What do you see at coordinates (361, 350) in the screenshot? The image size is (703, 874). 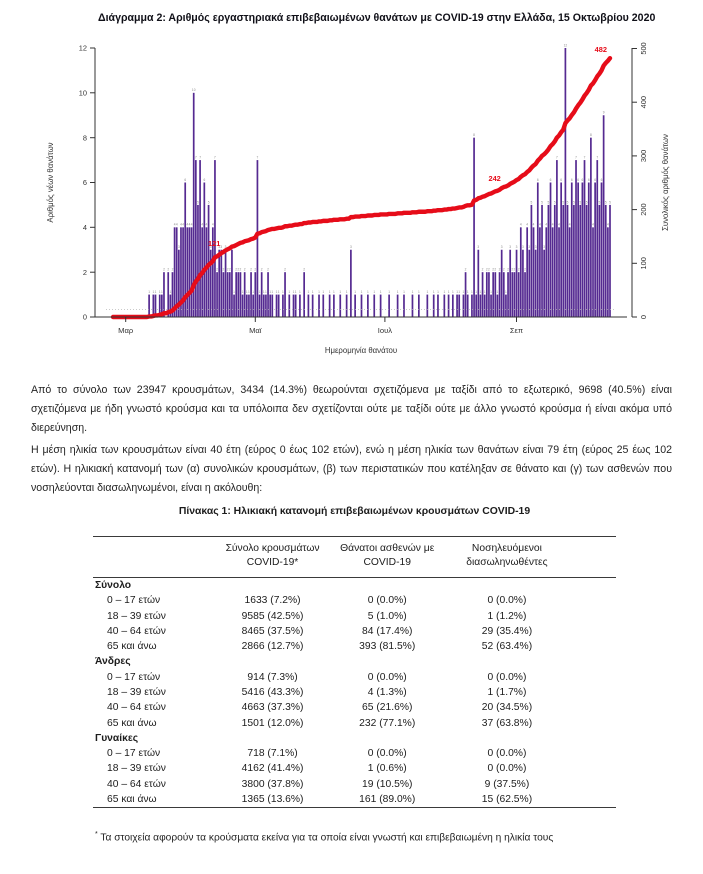 I see `x-axis-title: Ημερομηνία θανάτου` at bounding box center [361, 350].